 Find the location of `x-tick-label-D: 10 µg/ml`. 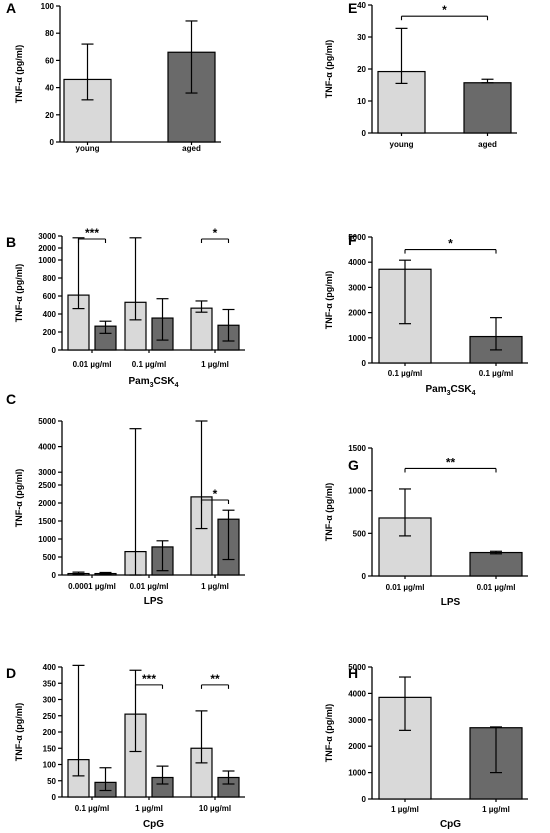

x-tick-label-D: 10 µg/ml is located at coordinates (215, 808).